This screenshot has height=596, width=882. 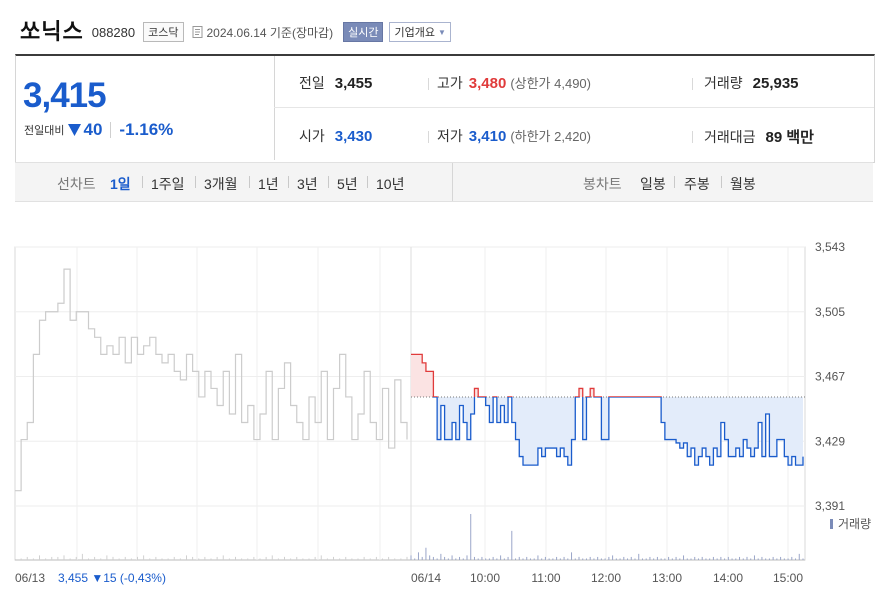 I want to click on high-value: 3,480, so click(x=487, y=83).